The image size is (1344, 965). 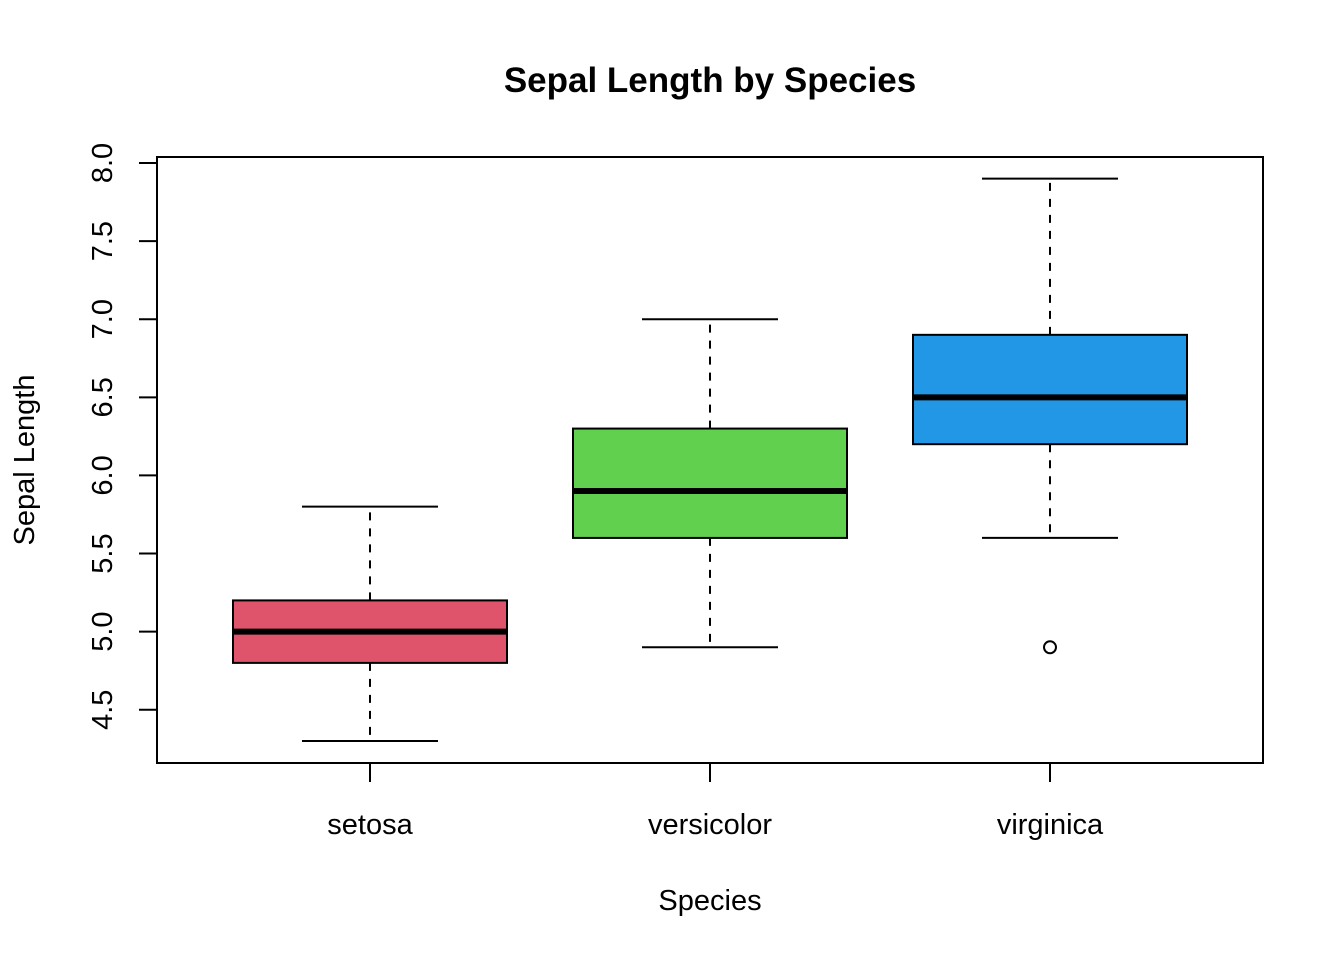 What do you see at coordinates (1050, 825) in the screenshot?
I see `x-tick-label-virginica: virginica` at bounding box center [1050, 825].